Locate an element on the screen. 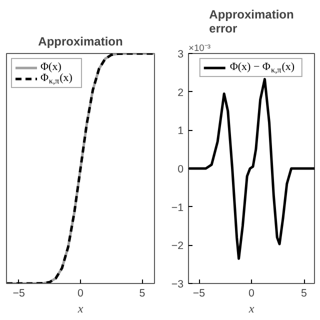  y-tick-label: −1 is located at coordinates (177, 208).